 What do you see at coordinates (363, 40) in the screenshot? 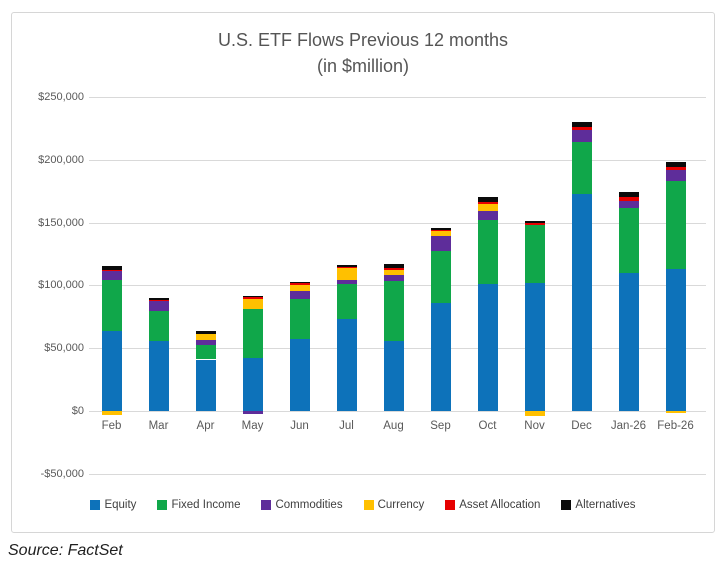
I see `chart-title-line1: U.S. ETF Flows Previous 12 months` at bounding box center [363, 40].